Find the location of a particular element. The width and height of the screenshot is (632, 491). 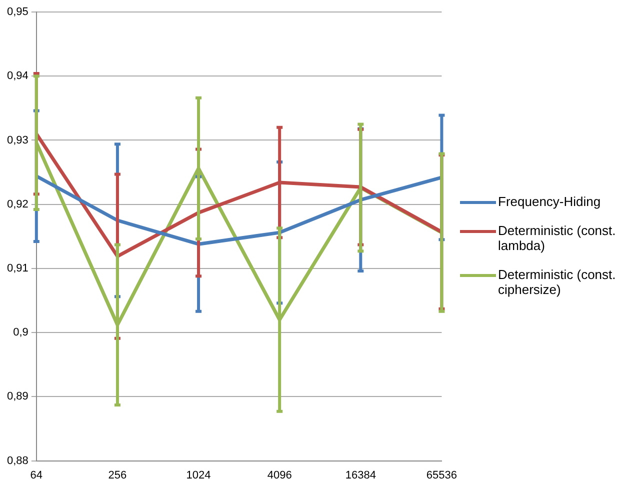

legend-label: Deterministic (const. lambda) is located at coordinates (557, 238).